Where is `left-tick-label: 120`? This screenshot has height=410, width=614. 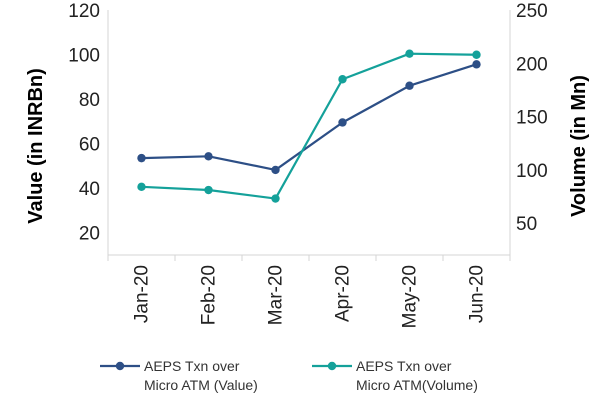 left-tick-label: 120 is located at coordinates (84, 11).